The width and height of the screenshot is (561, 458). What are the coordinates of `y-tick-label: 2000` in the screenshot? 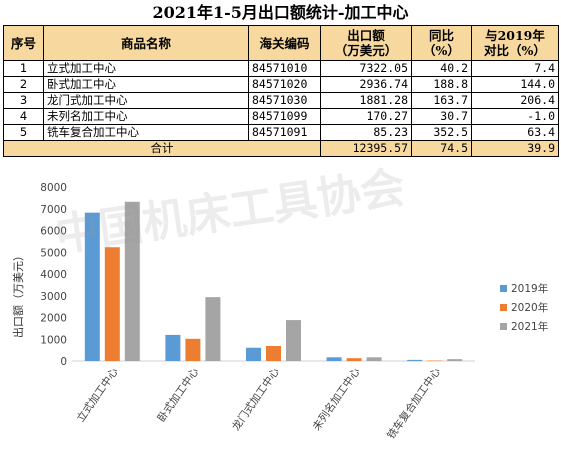 It's located at (53, 319).